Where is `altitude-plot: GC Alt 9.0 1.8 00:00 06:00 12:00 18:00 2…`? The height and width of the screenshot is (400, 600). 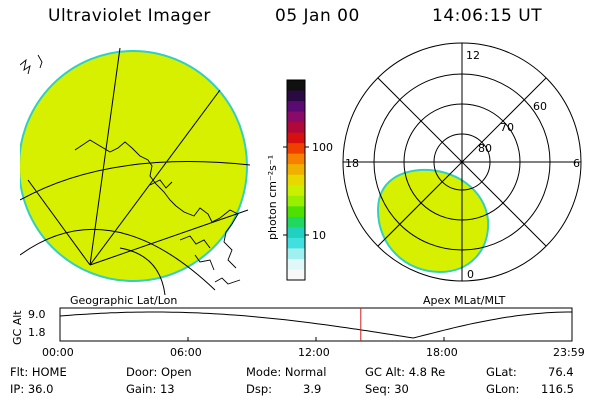
altitude-plot: GC Alt 9.0 1.8 00:00 06:00 12:00 18:00 2… is located at coordinates (298, 333).